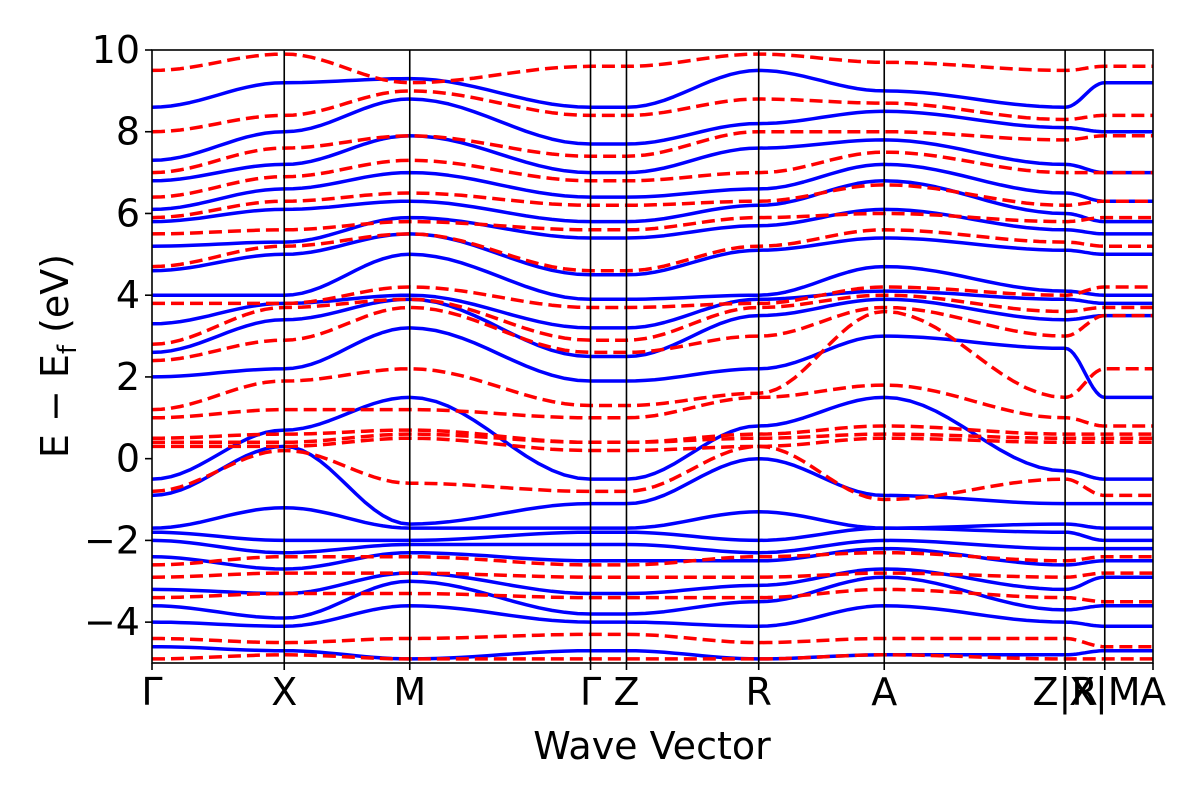  Describe the element at coordinates (112, 540) in the screenshot. I see `y-tick-label: −2` at that location.